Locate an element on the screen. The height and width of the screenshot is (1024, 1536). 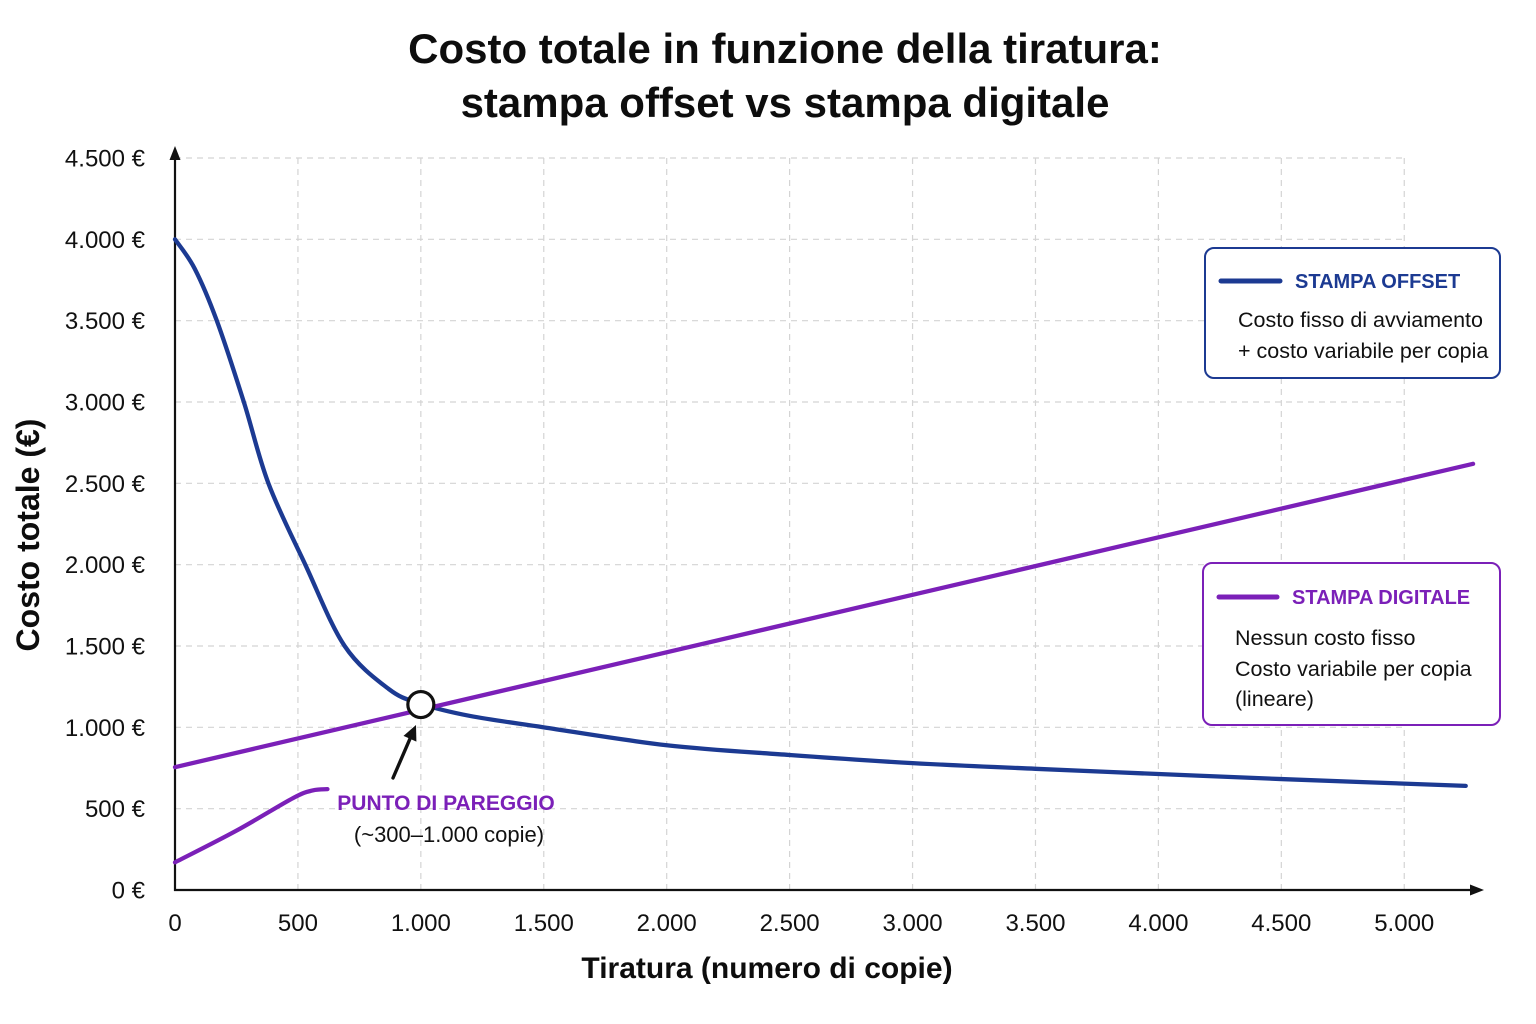
y-tick-label: 1.000 € is located at coordinates (105, 728).